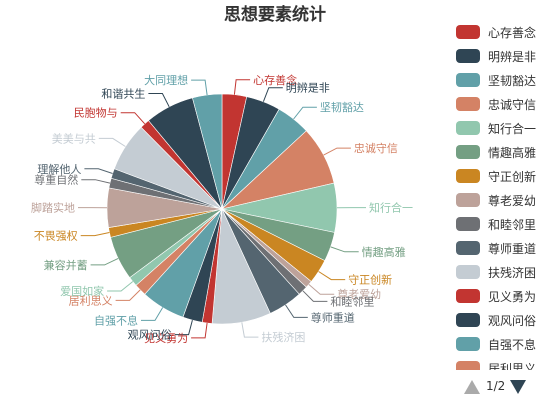 The width and height of the screenshot is (550, 420). Describe the element at coordinates (512, 320) in the screenshot. I see `legend-label: 观风问俗` at that location.